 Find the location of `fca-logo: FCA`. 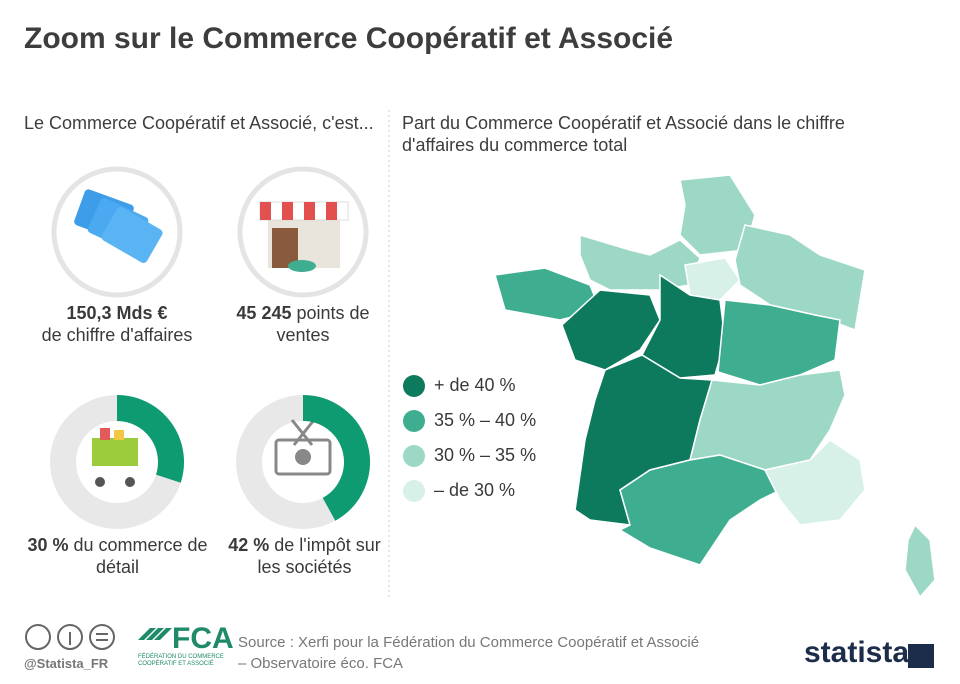

fca-logo: FCA is located at coordinates (203, 638).